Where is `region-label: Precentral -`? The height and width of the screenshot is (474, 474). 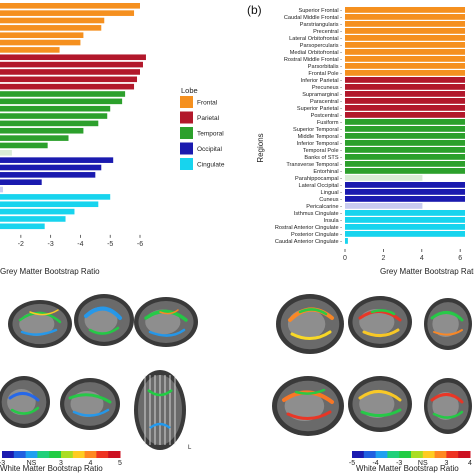 region-label: Precentral - is located at coordinates (327, 32).